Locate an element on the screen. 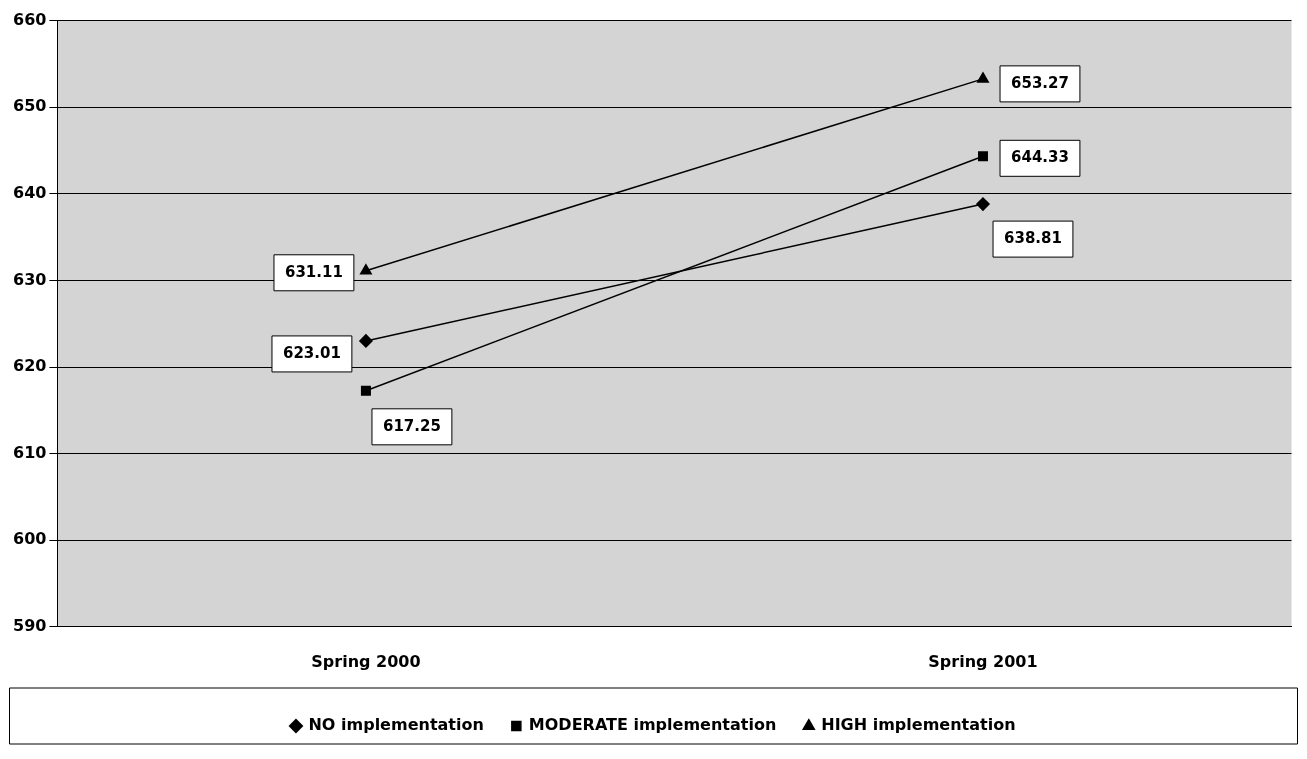 The image size is (1307, 759). data-label: 644.33 is located at coordinates (1040, 157).